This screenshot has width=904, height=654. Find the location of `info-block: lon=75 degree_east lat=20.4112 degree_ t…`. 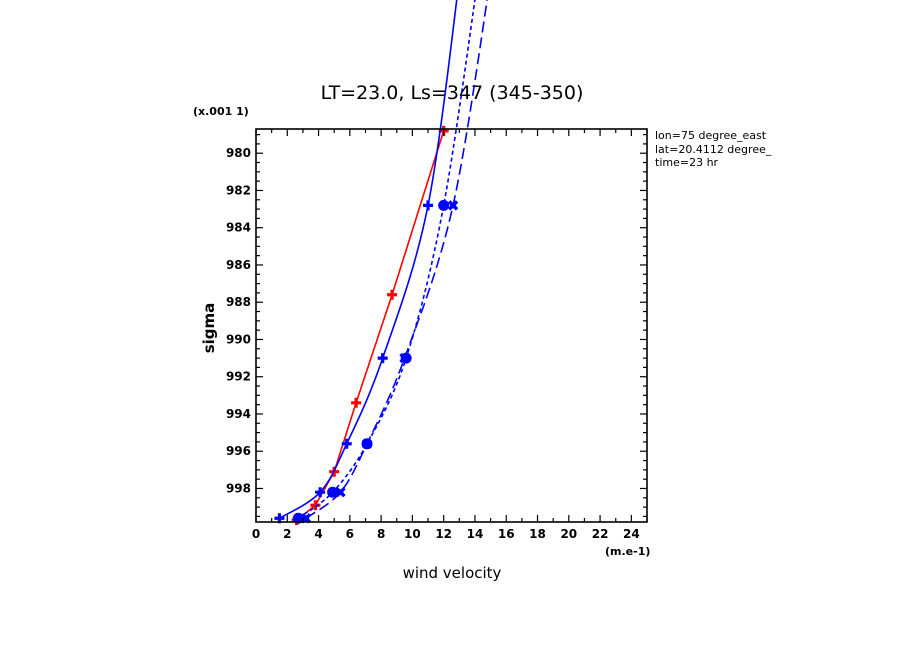

info-block: lon=75 degree_east lat=20.4112 degree_ t… is located at coordinates (713, 149).